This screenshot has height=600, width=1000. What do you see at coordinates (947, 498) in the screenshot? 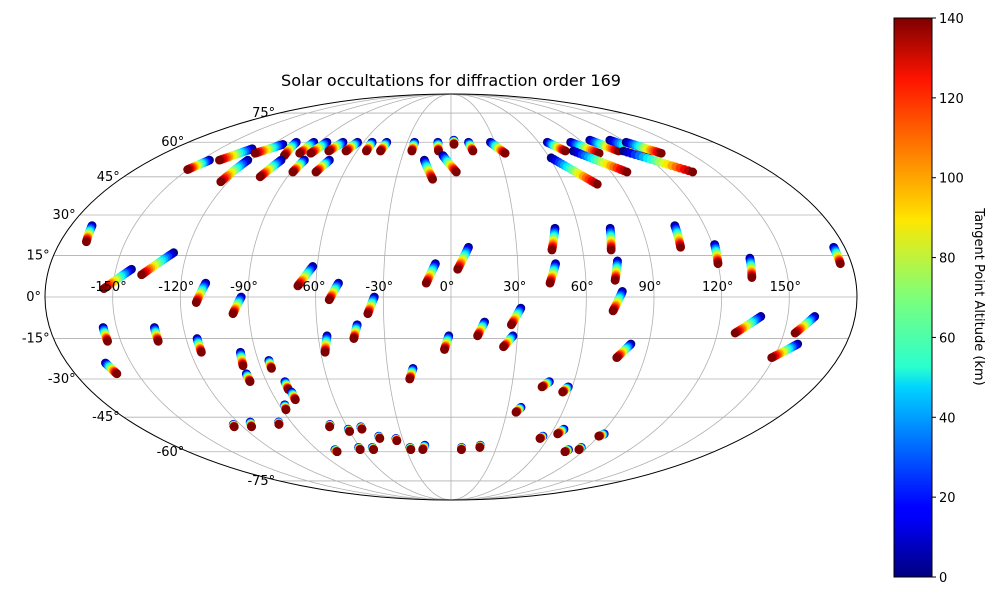
I see `colorbar-tick-label: 20` at bounding box center [947, 498].